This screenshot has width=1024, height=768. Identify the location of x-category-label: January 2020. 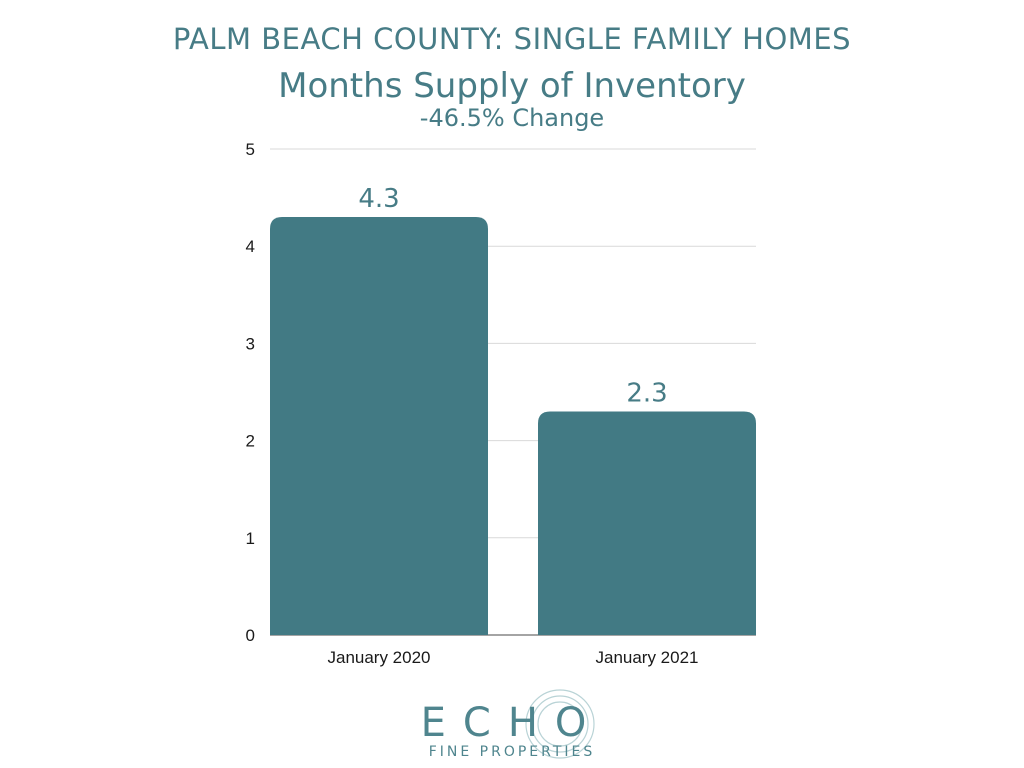
(378, 657).